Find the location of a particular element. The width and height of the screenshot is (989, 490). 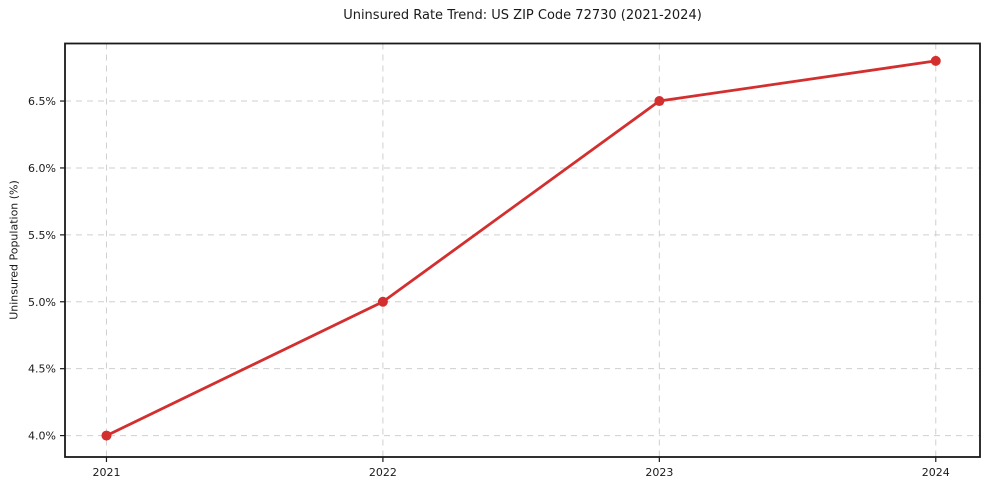

y-tick-label: 6.0% is located at coordinates (42, 168).